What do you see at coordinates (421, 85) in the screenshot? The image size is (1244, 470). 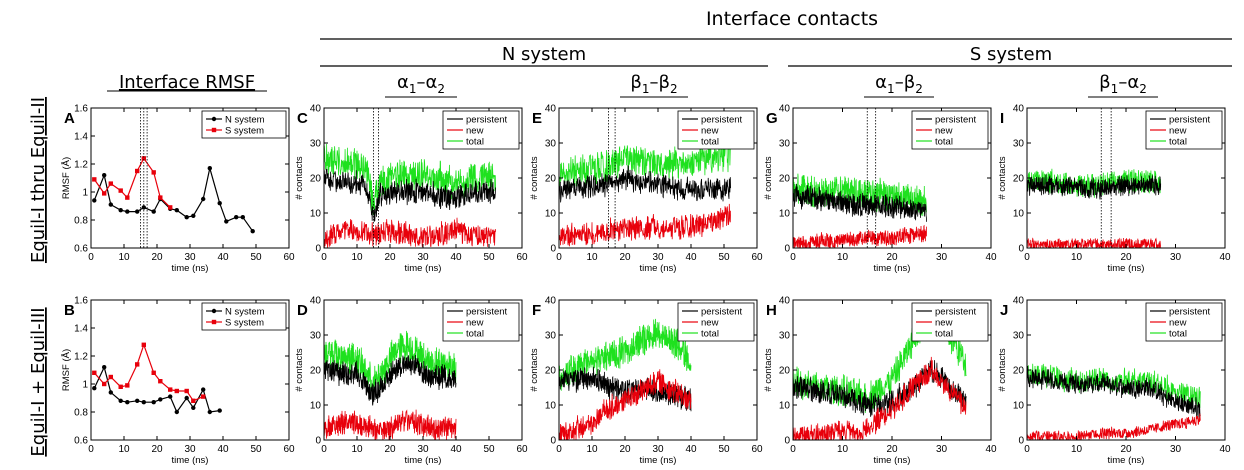 I see `column-title-alpha1-alpha2: α1–α2` at bounding box center [421, 85].